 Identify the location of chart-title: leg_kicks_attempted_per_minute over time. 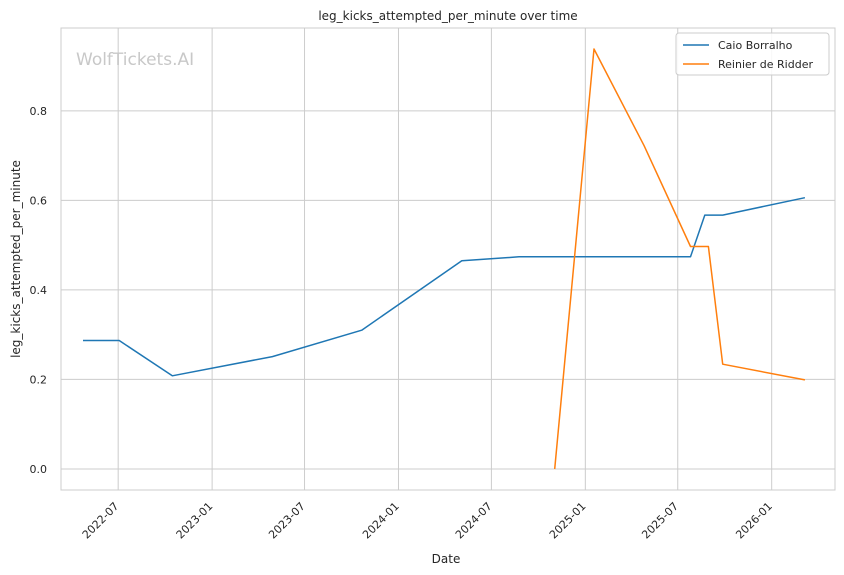
(447, 16).